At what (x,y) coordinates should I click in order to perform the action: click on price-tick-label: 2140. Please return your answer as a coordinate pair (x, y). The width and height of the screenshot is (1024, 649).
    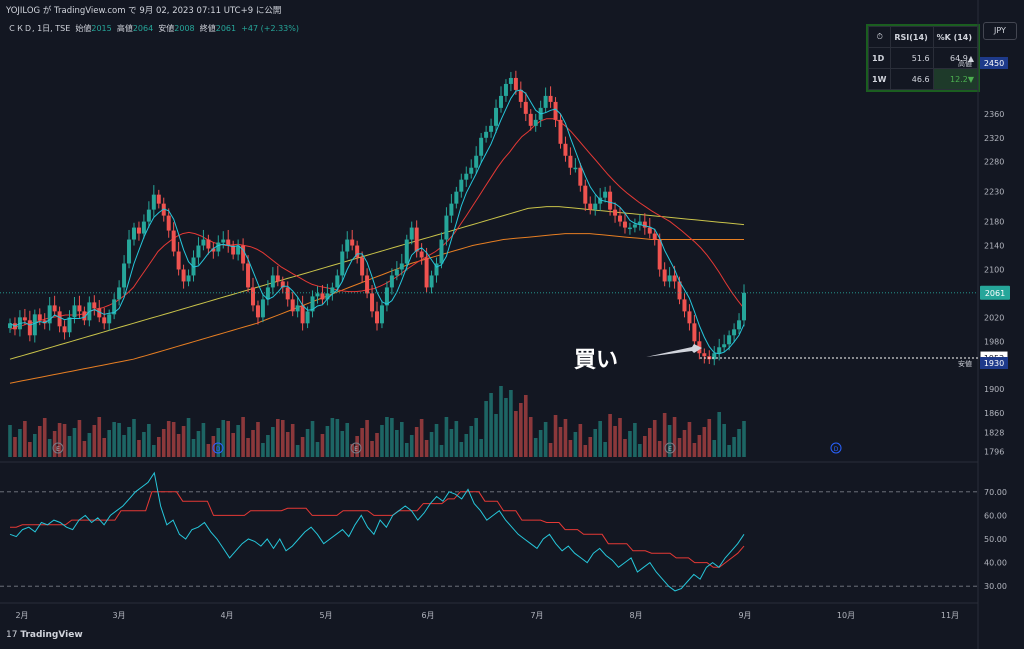
    Looking at the image, I should click on (994, 246).